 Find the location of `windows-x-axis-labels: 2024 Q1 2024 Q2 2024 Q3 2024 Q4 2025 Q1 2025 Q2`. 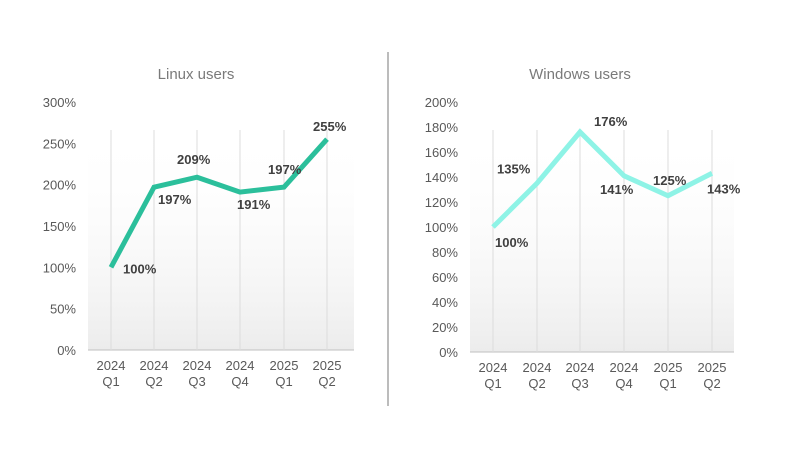

windows-x-axis-labels: 2024 Q1 2024 Q2 2024 Q3 2024 Q4 2025 Q1 2025 Q2 is located at coordinates (603, 375).